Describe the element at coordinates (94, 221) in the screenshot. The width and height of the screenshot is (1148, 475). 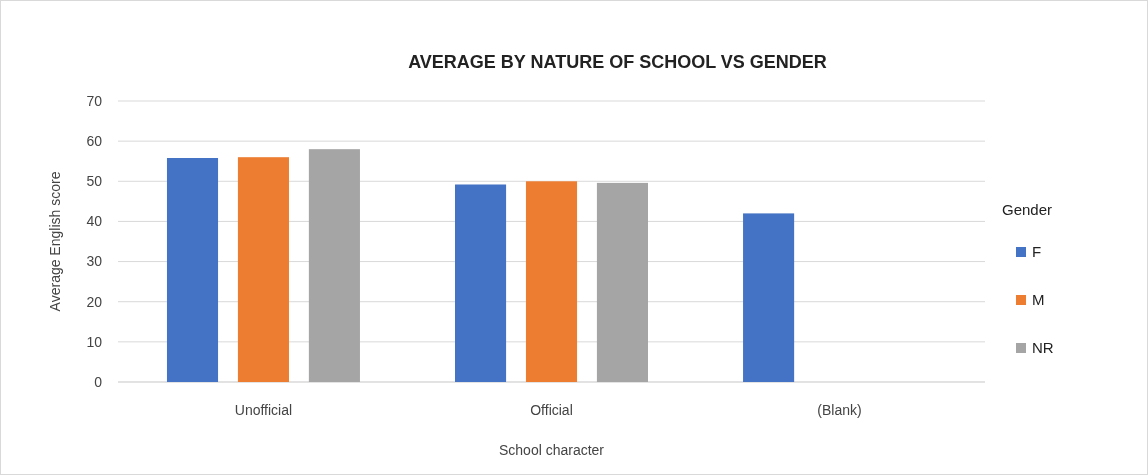
I see `y-tick-label: 40` at that location.